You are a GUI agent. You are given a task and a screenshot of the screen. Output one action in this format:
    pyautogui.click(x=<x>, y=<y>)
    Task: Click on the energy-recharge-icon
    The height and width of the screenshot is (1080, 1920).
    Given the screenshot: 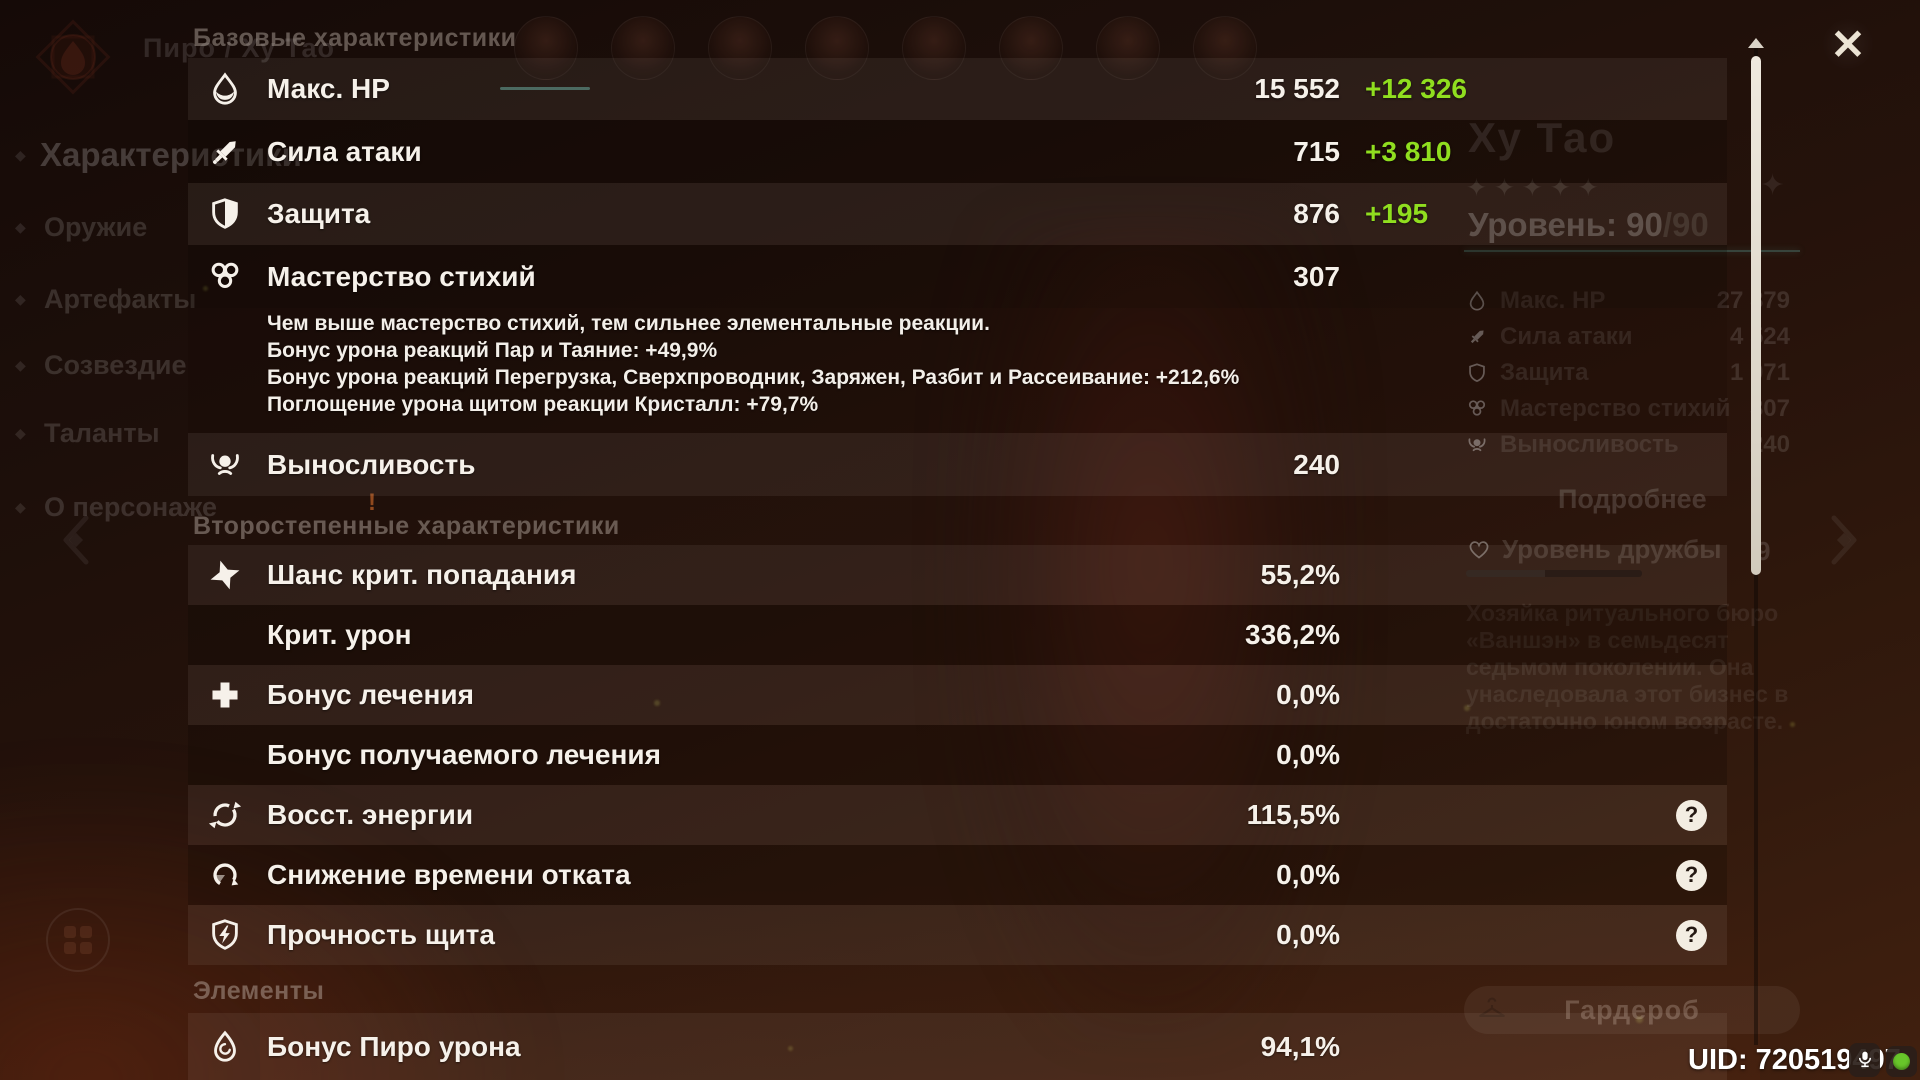 What is the action you would take?
    pyautogui.click(x=225, y=815)
    